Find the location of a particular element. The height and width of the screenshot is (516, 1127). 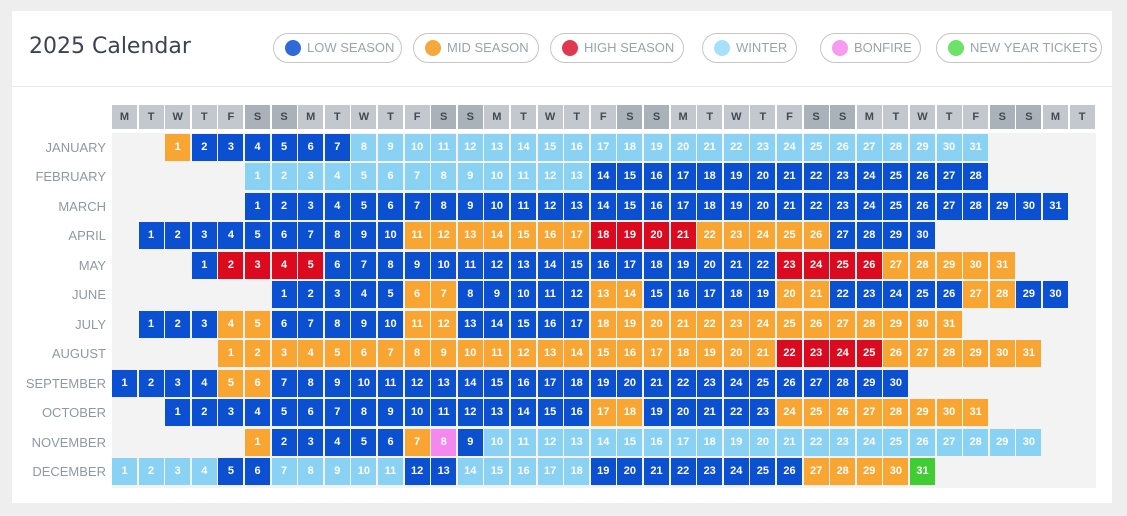

day-cell: 31 is located at coordinates (1055, 206).